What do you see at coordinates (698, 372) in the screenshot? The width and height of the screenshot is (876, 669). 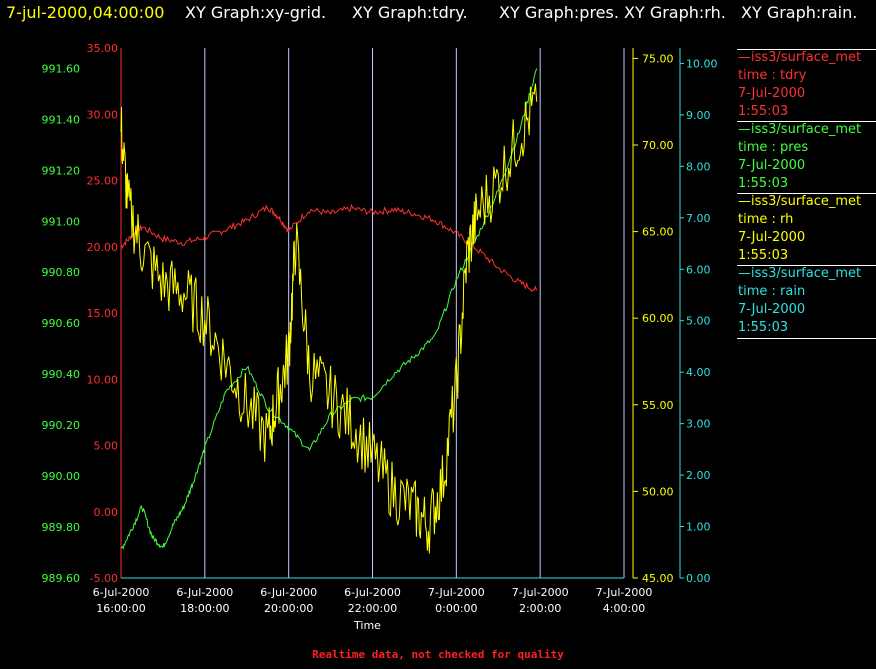 I see `y-tick-label-rain: 4.00` at bounding box center [698, 372].